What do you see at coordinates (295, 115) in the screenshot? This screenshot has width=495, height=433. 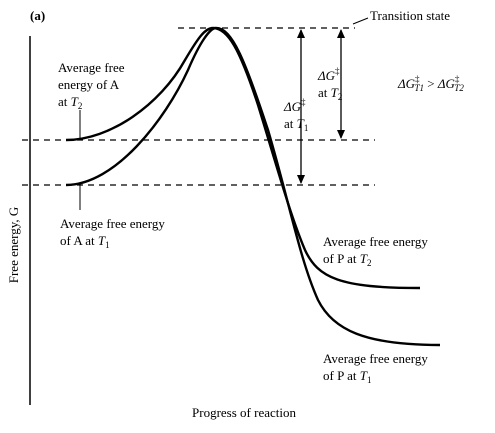 I see `delta-g-t1-label: ΔG‡ at T1` at bounding box center [295, 115].